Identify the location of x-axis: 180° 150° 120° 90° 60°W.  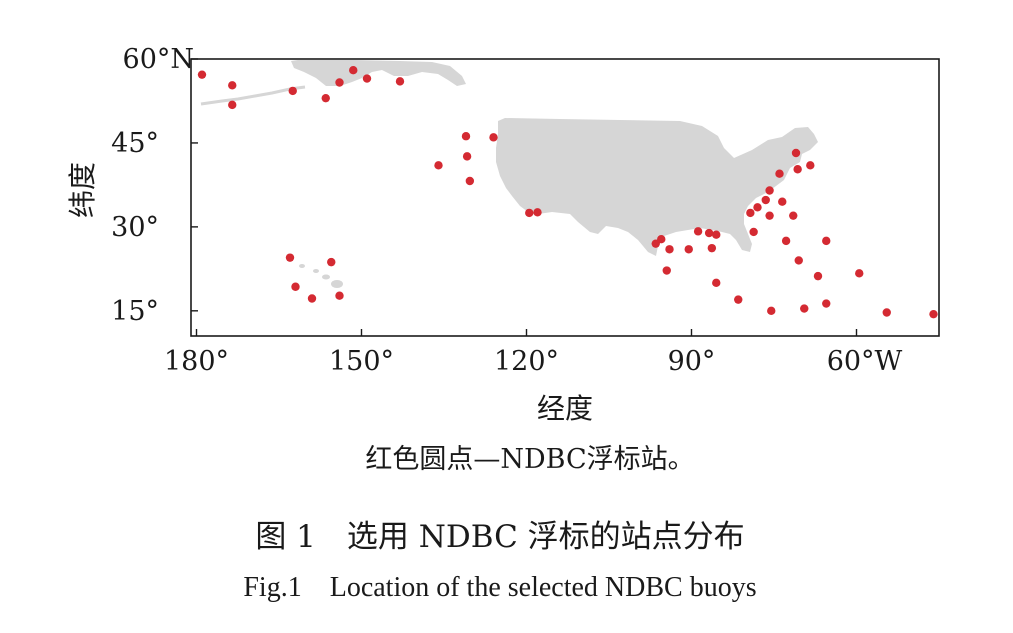
(533, 353).